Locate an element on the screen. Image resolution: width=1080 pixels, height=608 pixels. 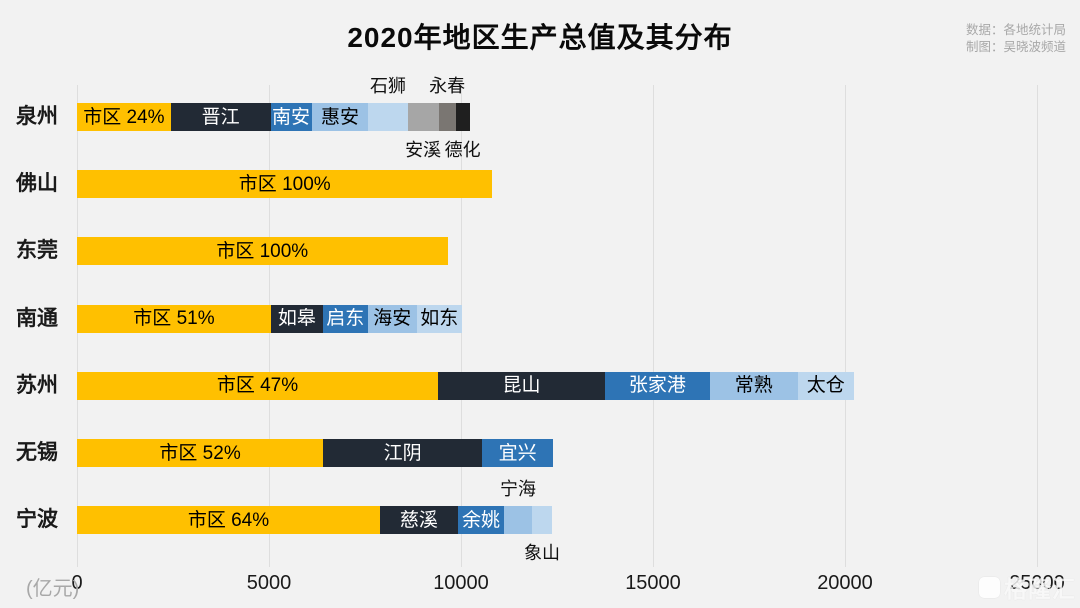
segment-label-余姚: 余姚 is located at coordinates (480, 520).